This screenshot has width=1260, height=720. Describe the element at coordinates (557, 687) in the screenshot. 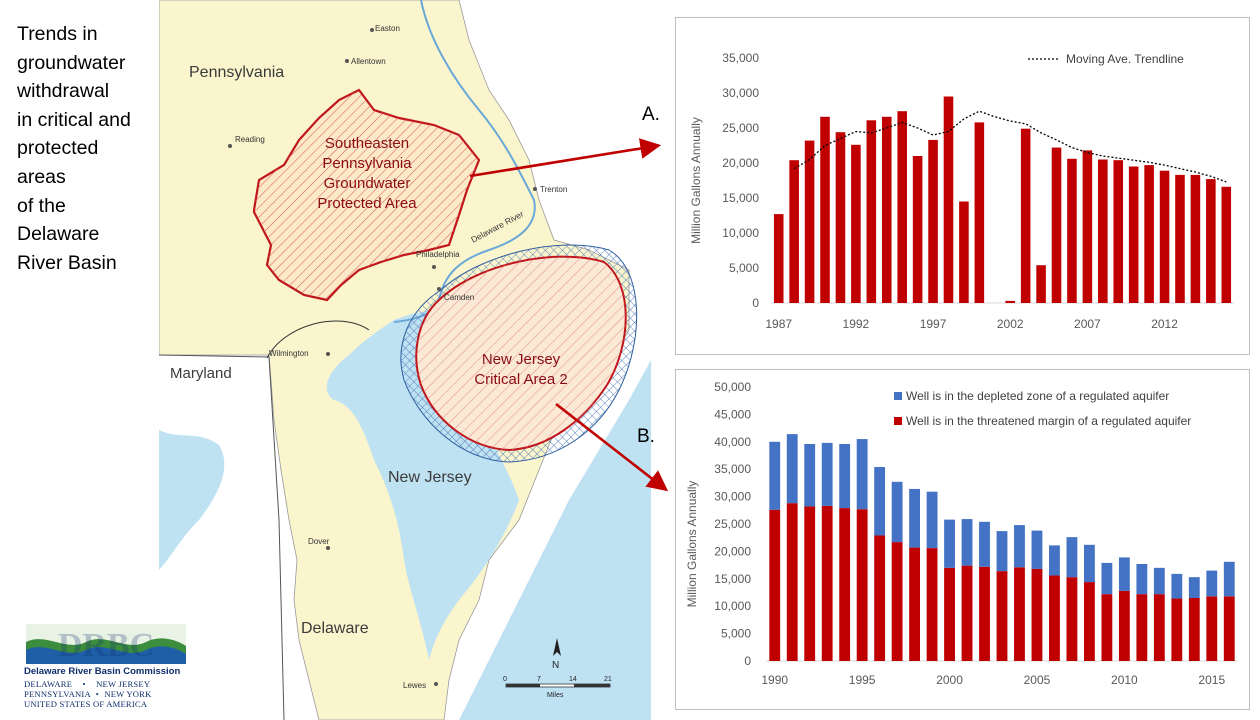

I see `scale-bar: 0 7 14 21 Miles` at that location.